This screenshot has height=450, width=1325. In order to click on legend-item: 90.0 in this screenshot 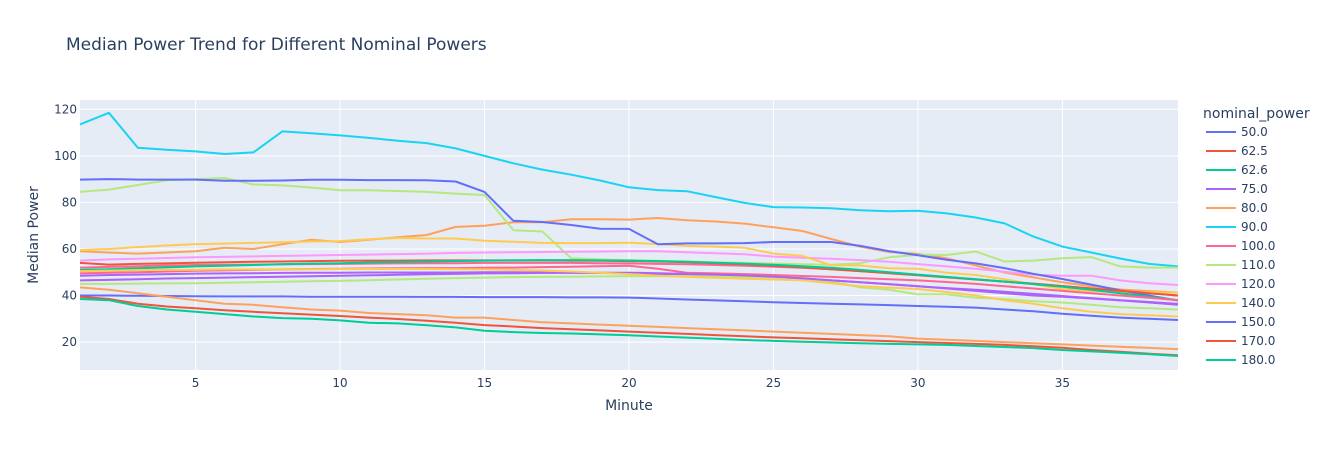, I will do `click(1237, 227)`.